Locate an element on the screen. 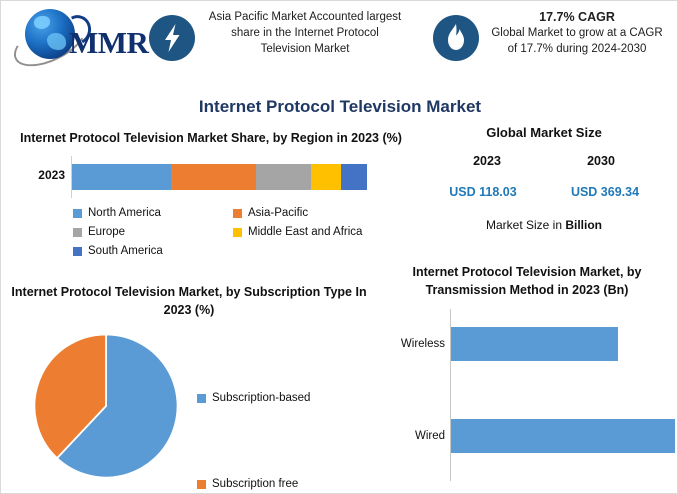 The image size is (678, 494). market-size-unit-prefix: Market Size in is located at coordinates (525, 225).